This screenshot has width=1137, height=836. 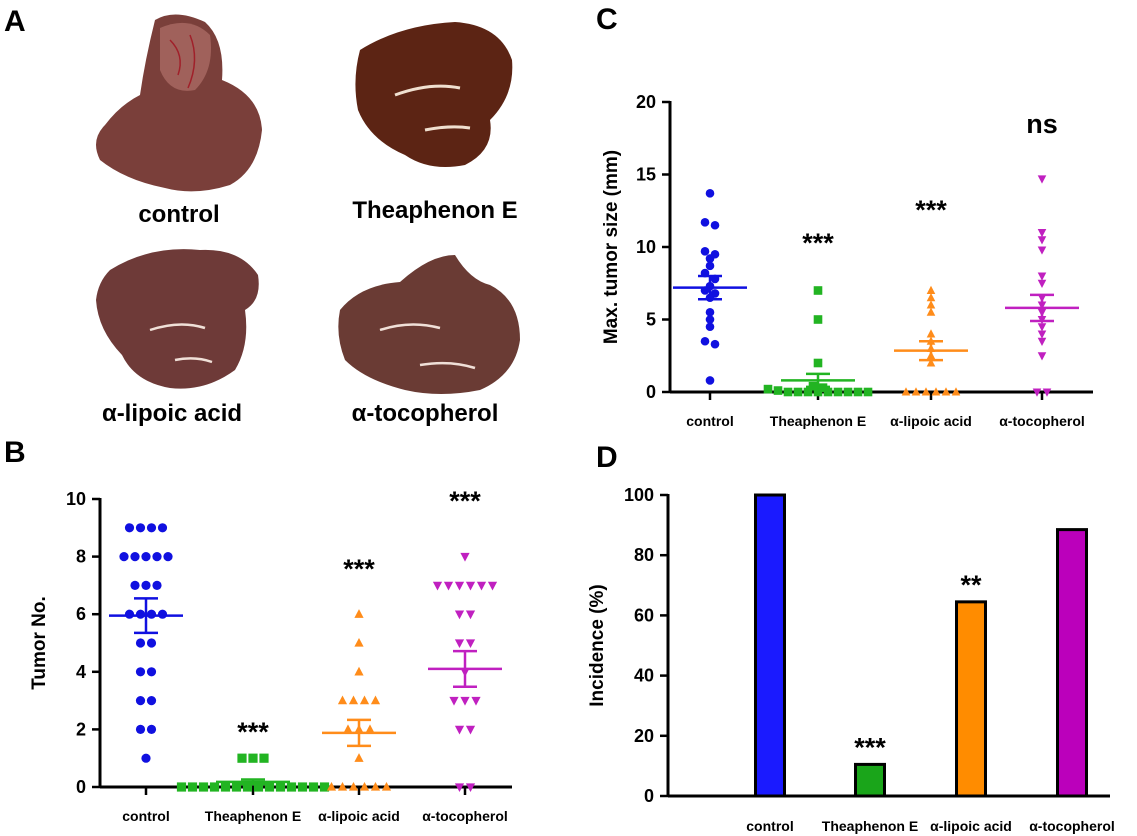 What do you see at coordinates (971, 699) in the screenshot?
I see `chart-d-bar` at bounding box center [971, 699].